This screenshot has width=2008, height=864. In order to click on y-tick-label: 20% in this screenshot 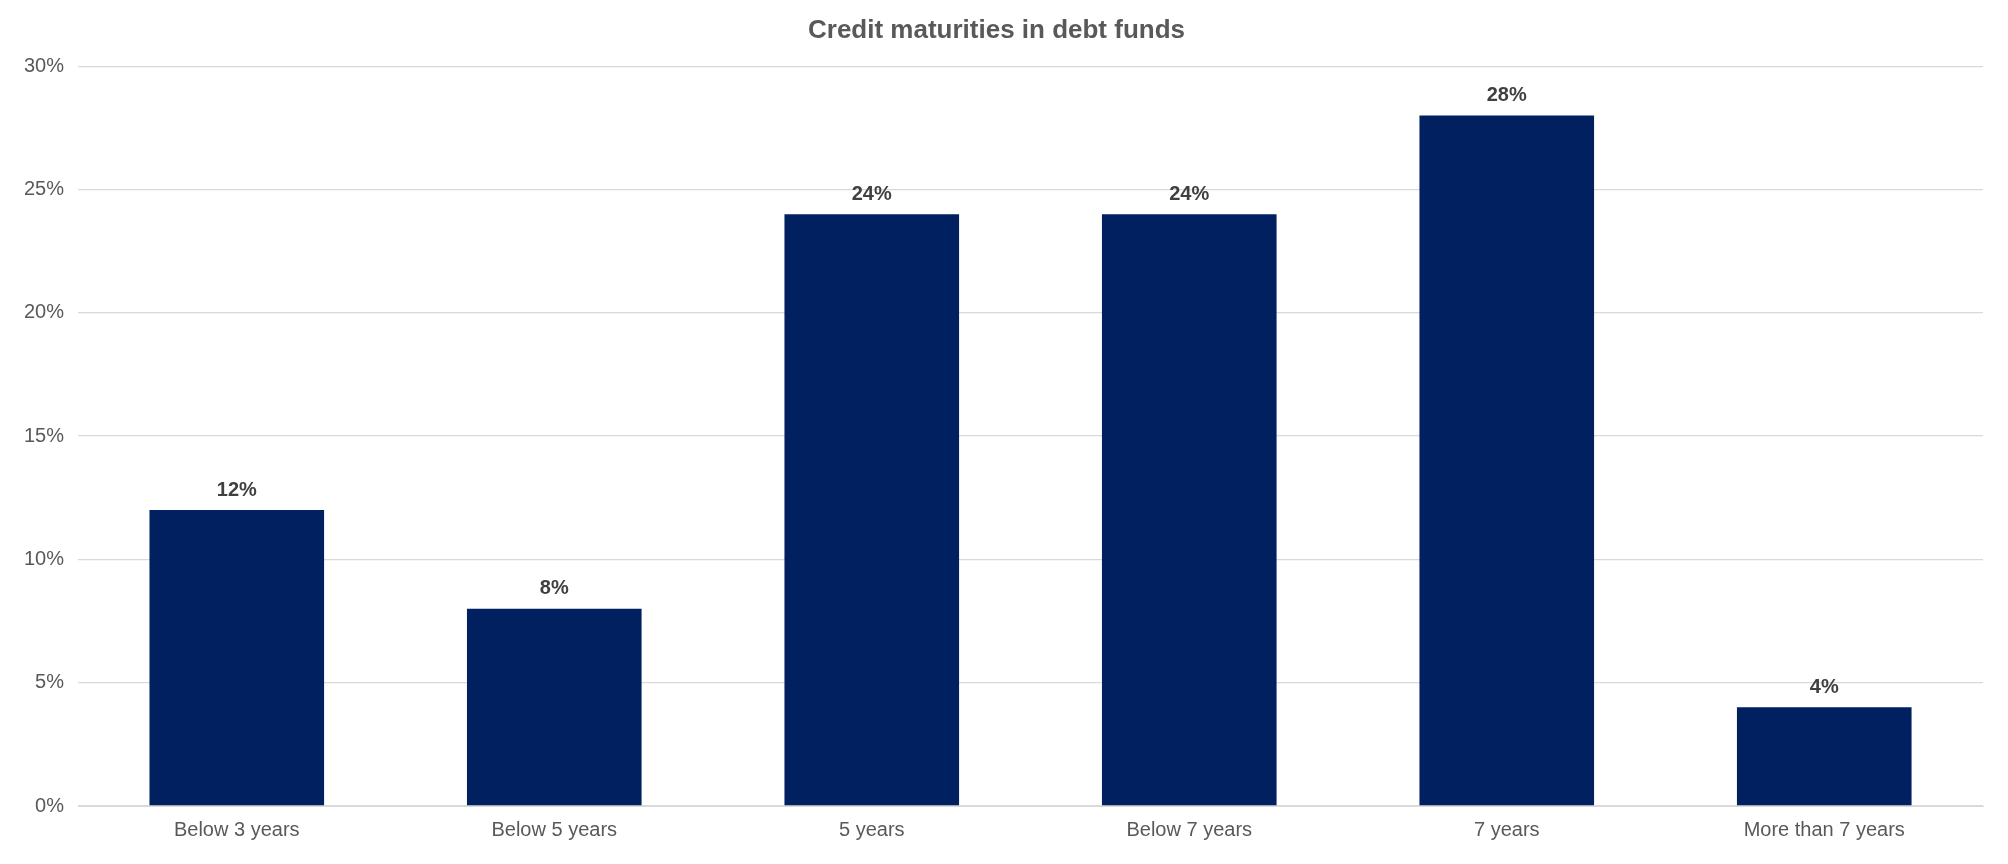, I will do `click(44, 311)`.